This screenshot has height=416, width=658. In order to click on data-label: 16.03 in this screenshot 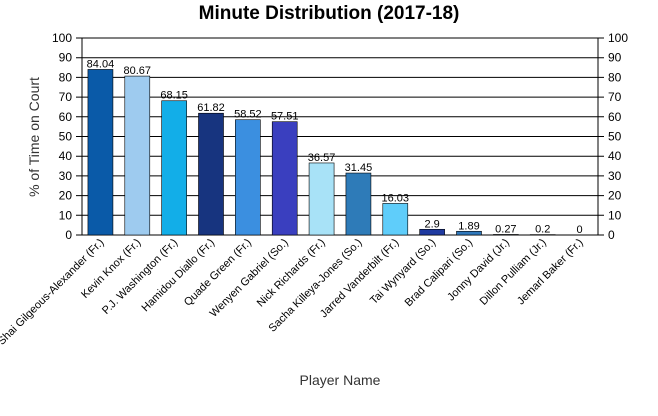, I will do `click(396, 198)`.